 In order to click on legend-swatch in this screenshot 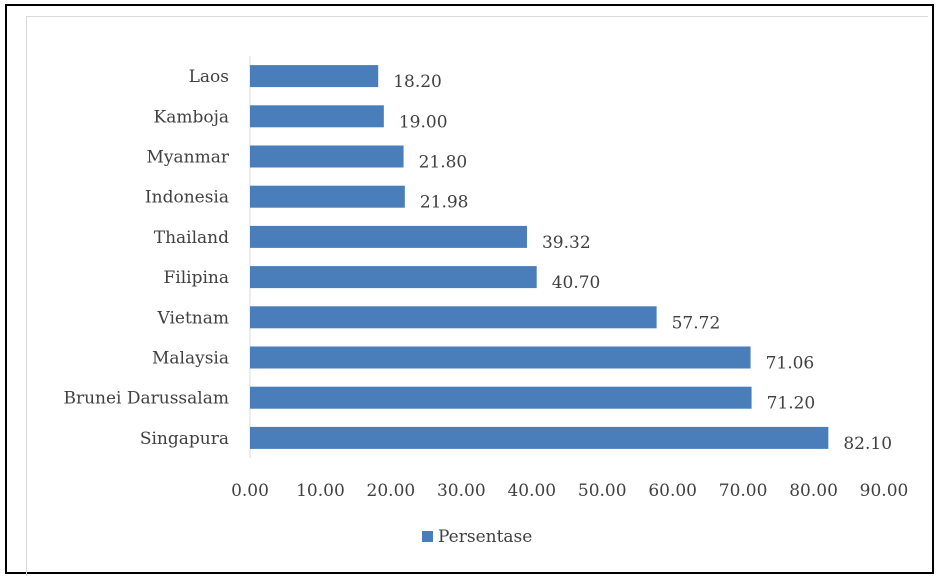, I will do `click(427, 536)`.